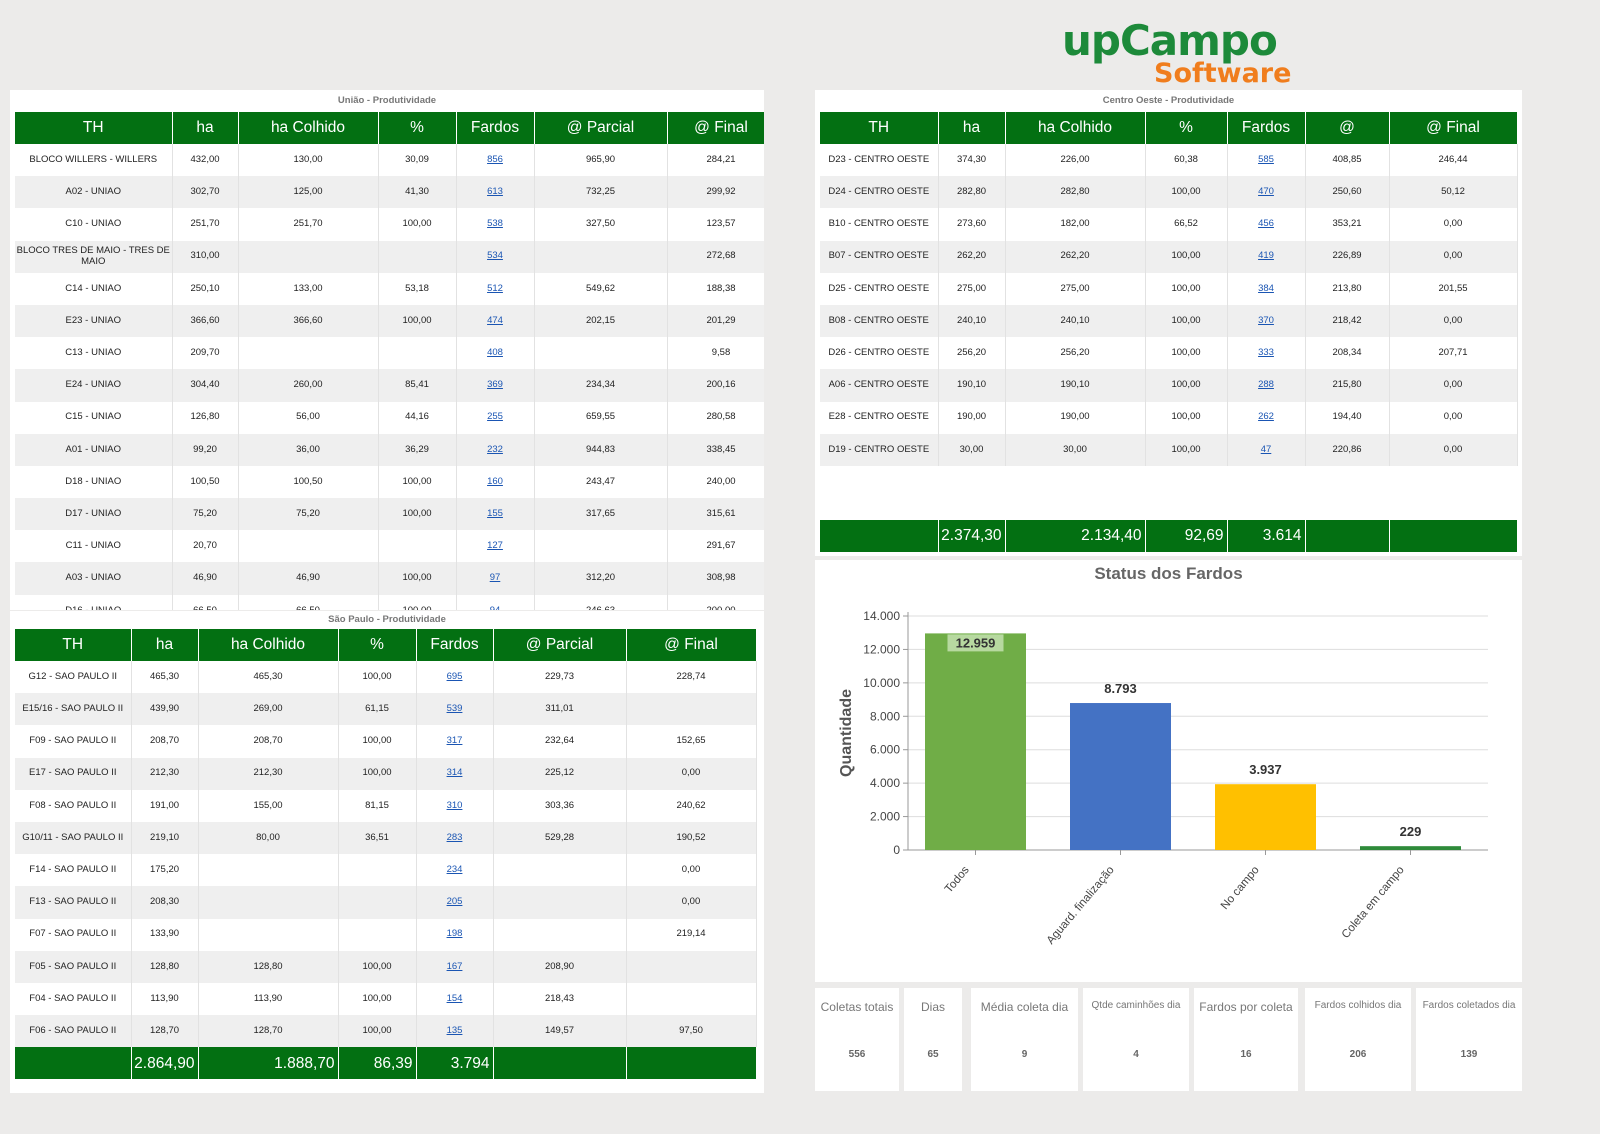  Describe the element at coordinates (1266, 449) in the screenshot. I see `fardos-link: 47` at that location.